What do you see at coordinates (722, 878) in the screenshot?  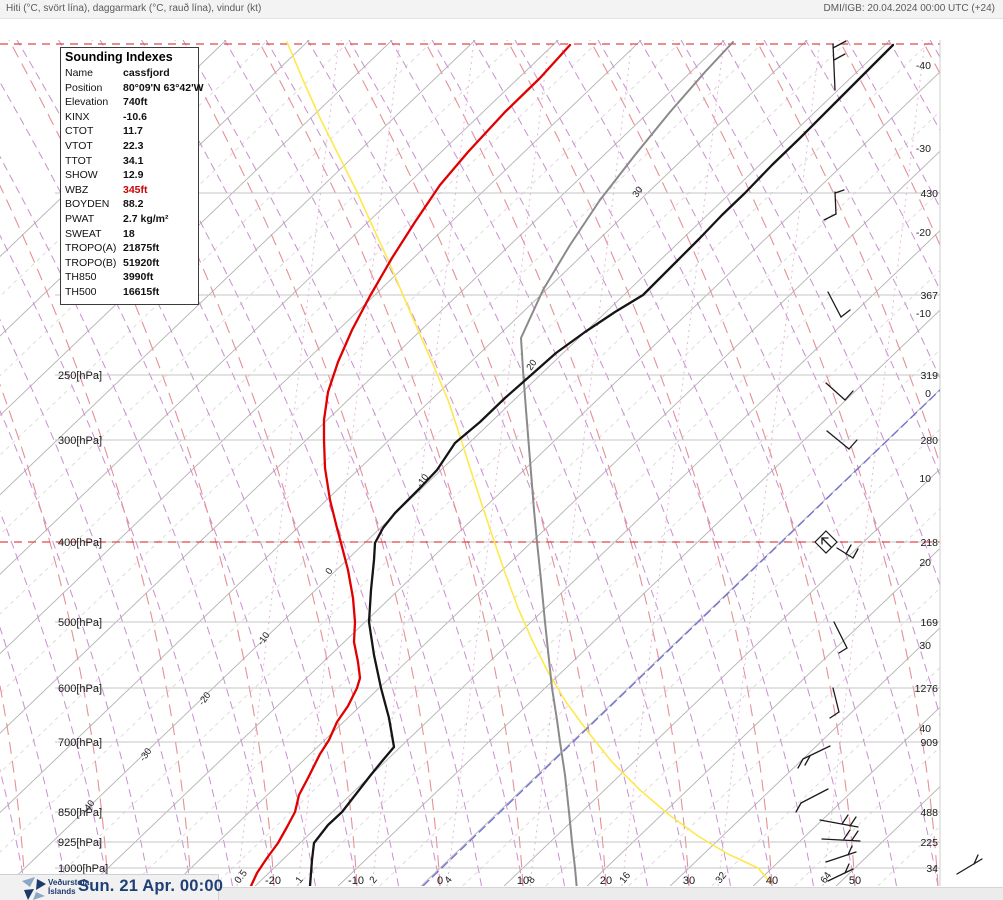 I see `mixing-ratio-label: 32` at bounding box center [722, 878].